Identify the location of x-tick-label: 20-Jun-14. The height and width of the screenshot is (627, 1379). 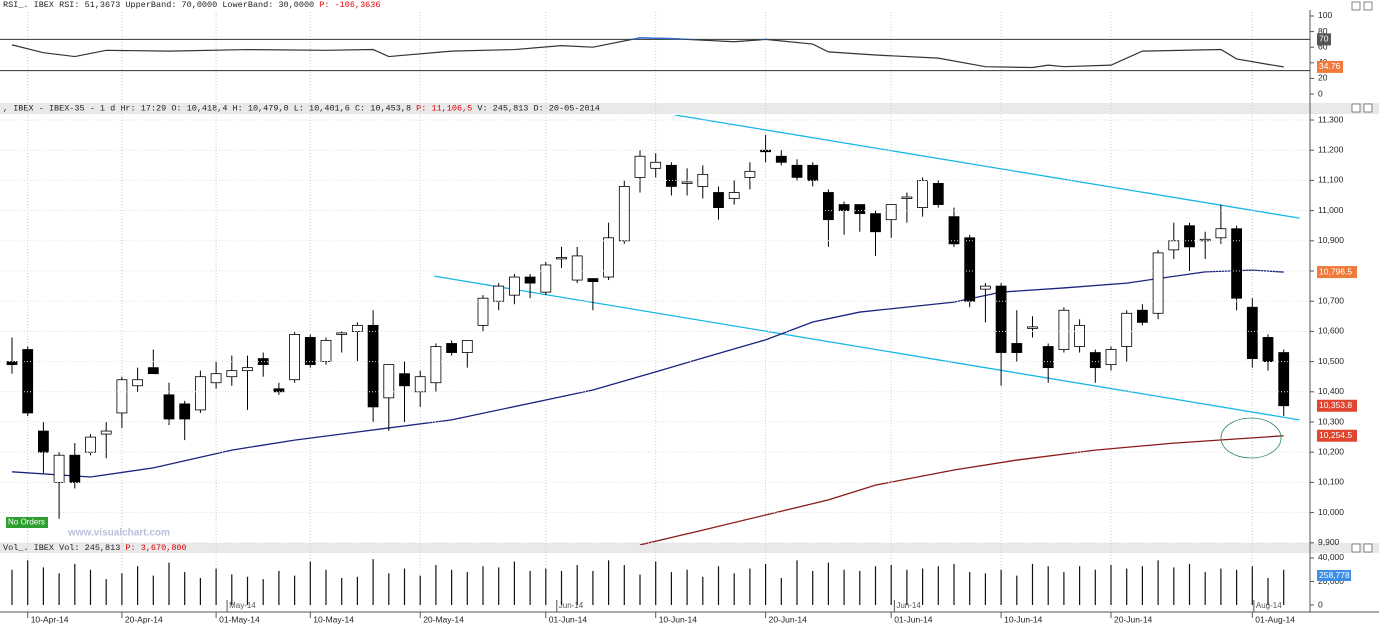
(1133, 619).